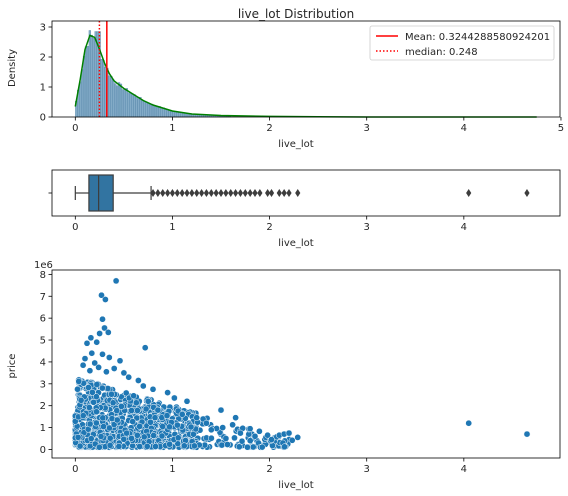  What do you see at coordinates (296, 485) in the screenshot?
I see `scatter-x-label: live_lot` at bounding box center [296, 485].